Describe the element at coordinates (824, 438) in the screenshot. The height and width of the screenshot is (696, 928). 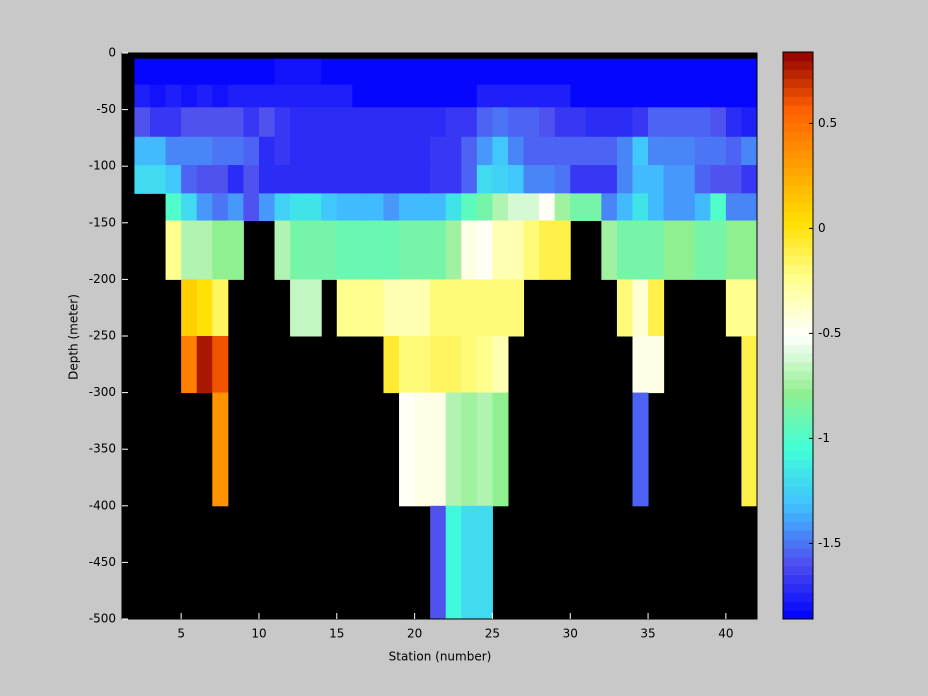
I see `colorbar-tick-label: -1` at that location.